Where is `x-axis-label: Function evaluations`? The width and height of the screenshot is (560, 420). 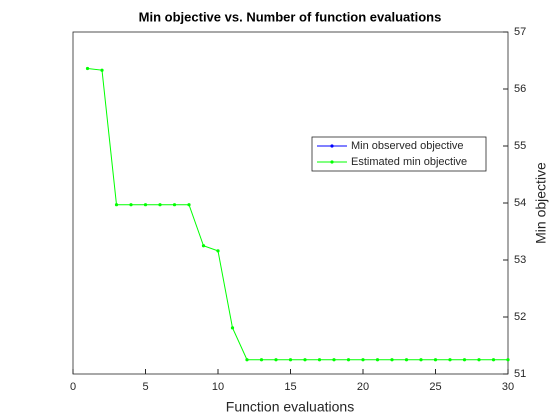 x-axis-label: Function evaluations is located at coordinates (290, 407).